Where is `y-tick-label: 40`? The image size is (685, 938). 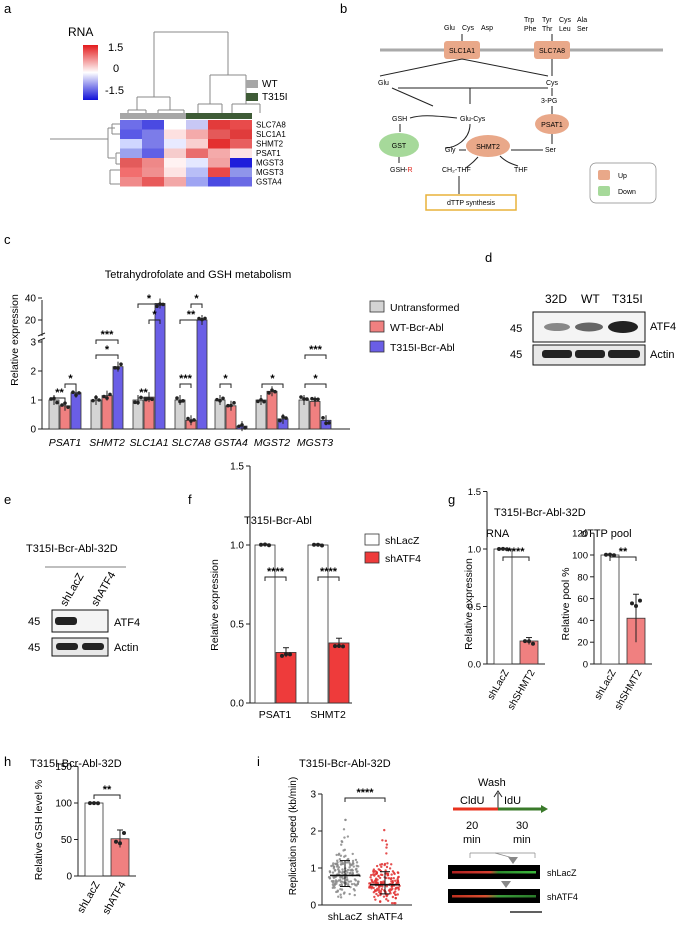
y-tick-label: 40 is located at coordinates (582, 621).